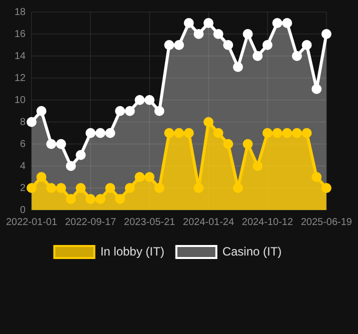 The image size is (358, 334). I want to click on x-tick-label: 2024-01-24, so click(208, 222).